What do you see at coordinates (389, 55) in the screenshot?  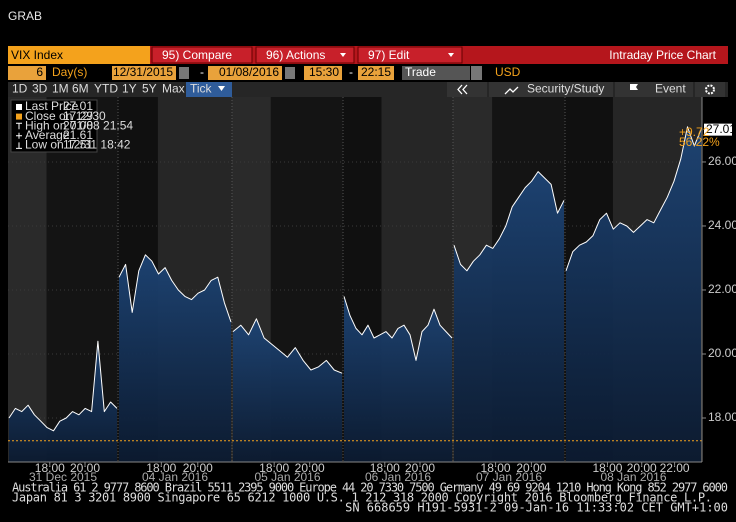 I see `toolbar-button-label: 97) Edit` at bounding box center [389, 55].